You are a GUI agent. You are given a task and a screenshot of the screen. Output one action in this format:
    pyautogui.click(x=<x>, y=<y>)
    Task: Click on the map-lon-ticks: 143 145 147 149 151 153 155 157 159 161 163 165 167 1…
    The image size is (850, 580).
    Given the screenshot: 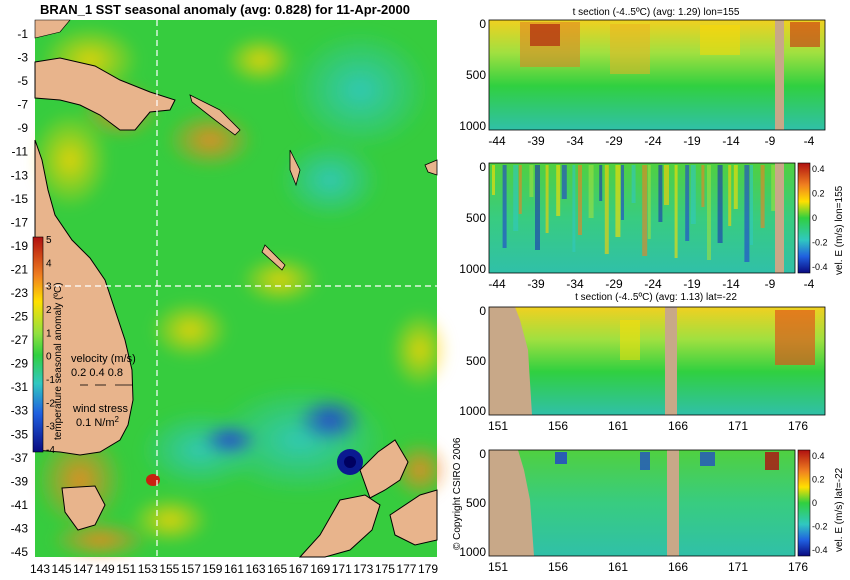 What is the action you would take?
    pyautogui.click(x=234, y=569)
    